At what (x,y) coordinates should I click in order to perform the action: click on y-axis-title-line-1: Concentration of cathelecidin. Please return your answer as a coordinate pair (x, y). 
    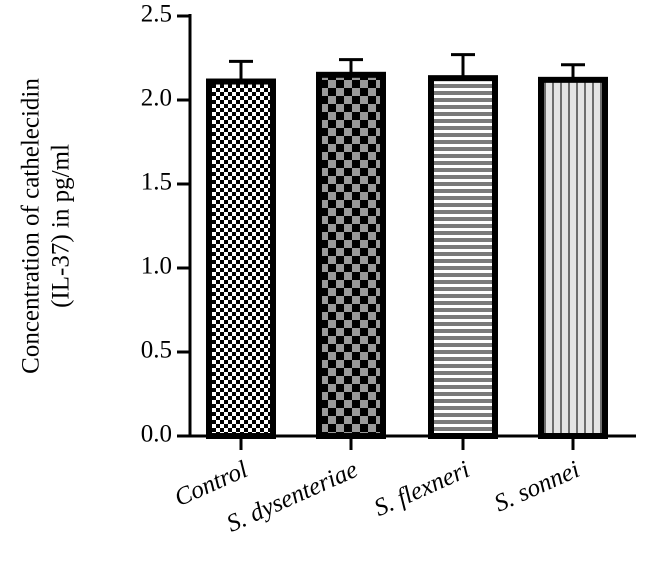
    Looking at the image, I should click on (31, 226).